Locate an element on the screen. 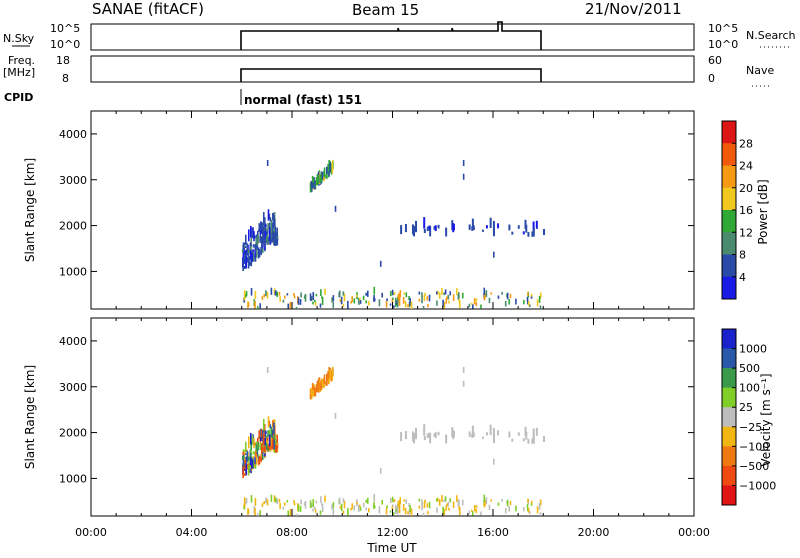 This screenshot has height=558, width=800. y-tick-label: 1000 is located at coordinates (73, 271).